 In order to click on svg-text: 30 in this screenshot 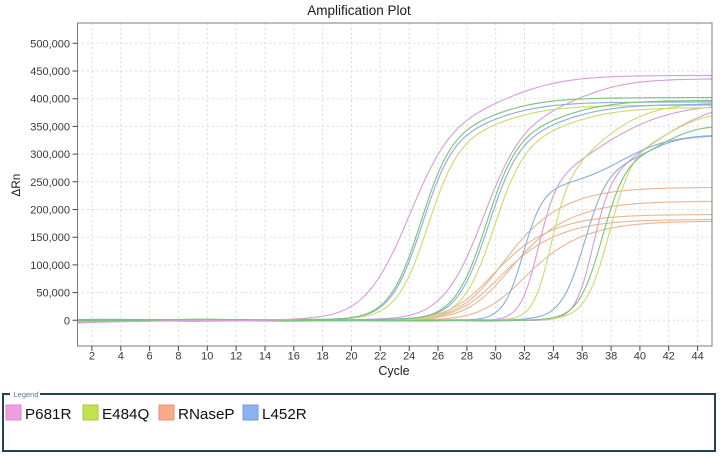, I will do `click(496, 357)`.